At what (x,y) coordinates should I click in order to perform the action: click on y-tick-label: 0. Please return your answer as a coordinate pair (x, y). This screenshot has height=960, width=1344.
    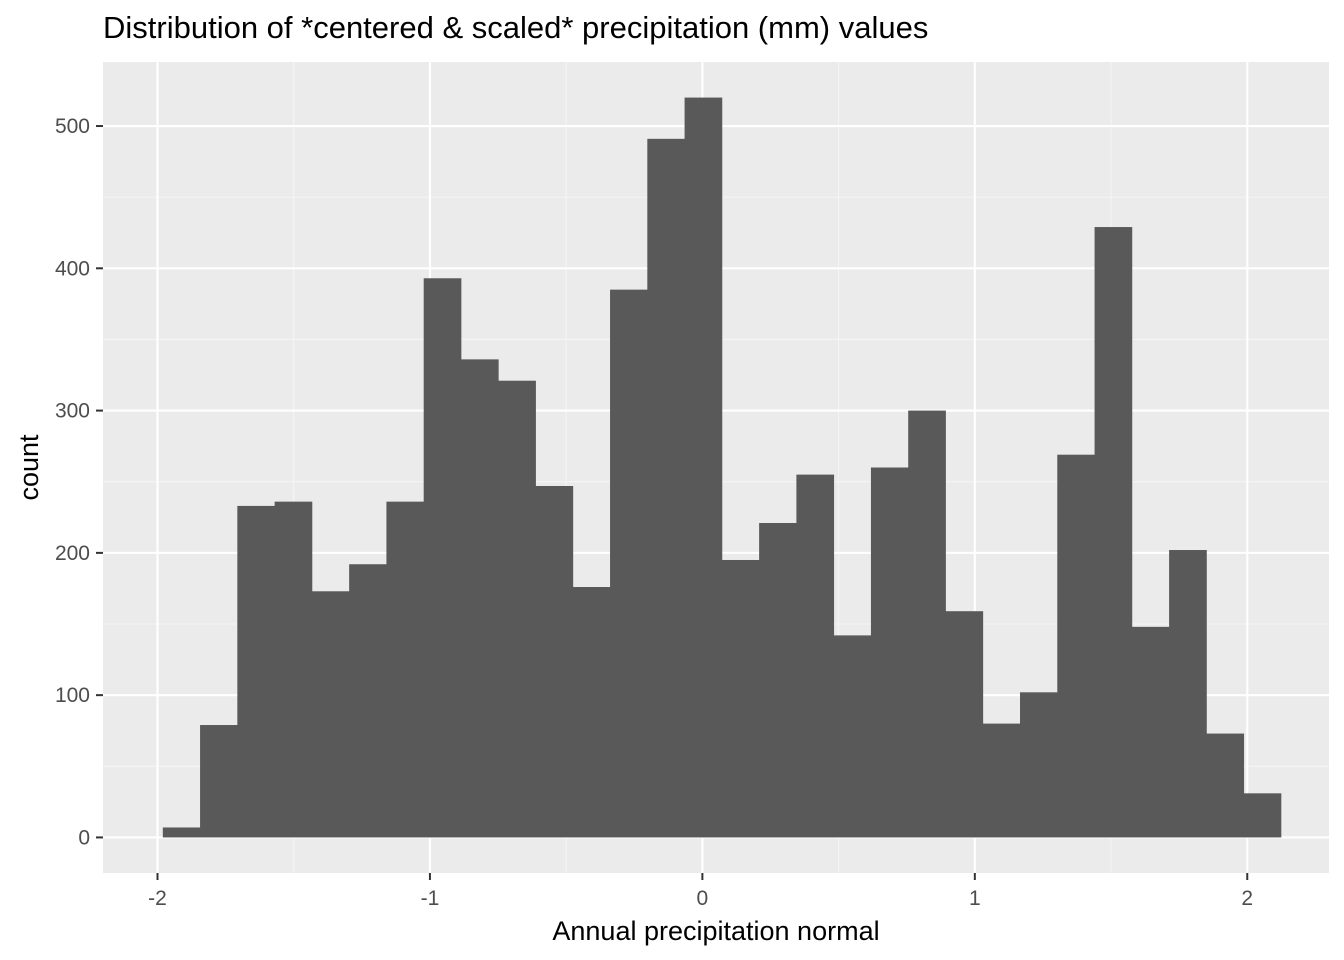
    Looking at the image, I should click on (84, 837).